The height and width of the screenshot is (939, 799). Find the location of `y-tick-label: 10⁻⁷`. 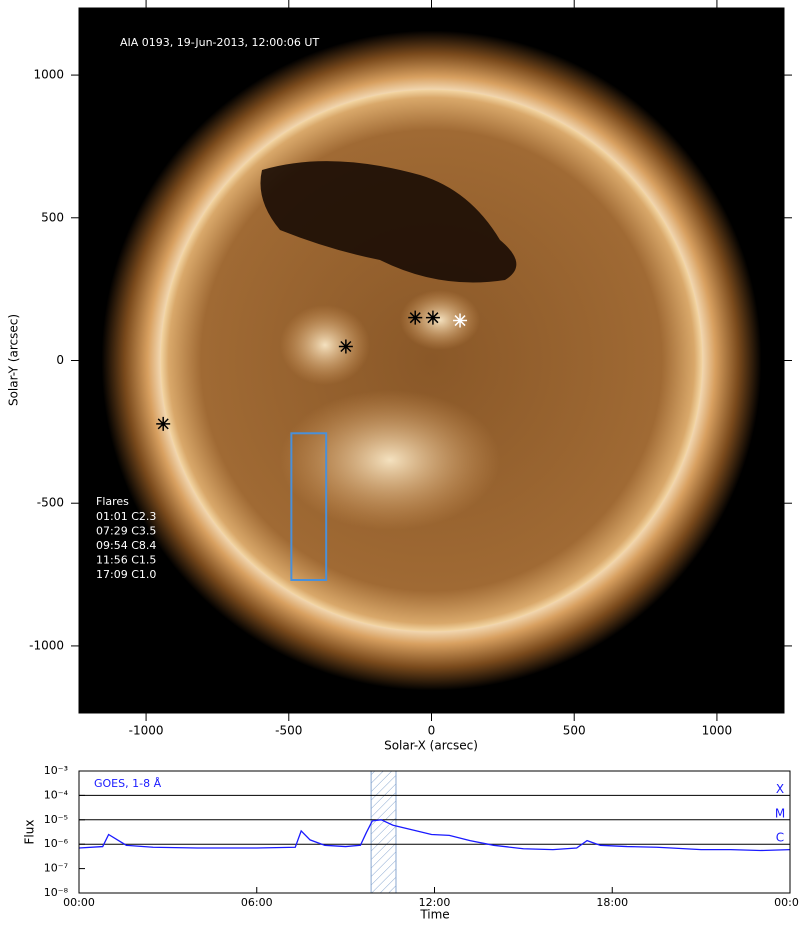

y-tick-label: 10⁻⁷ is located at coordinates (56, 868).